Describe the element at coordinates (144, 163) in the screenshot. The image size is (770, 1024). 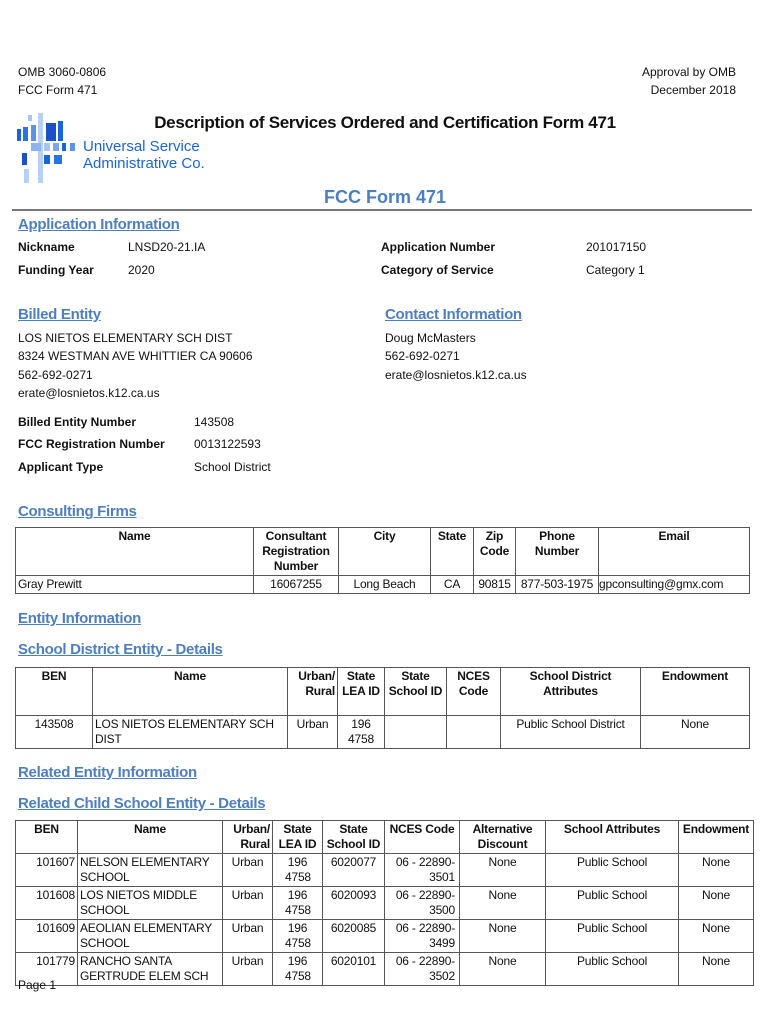
I see `logo-line-2: Administrative Co.` at that location.